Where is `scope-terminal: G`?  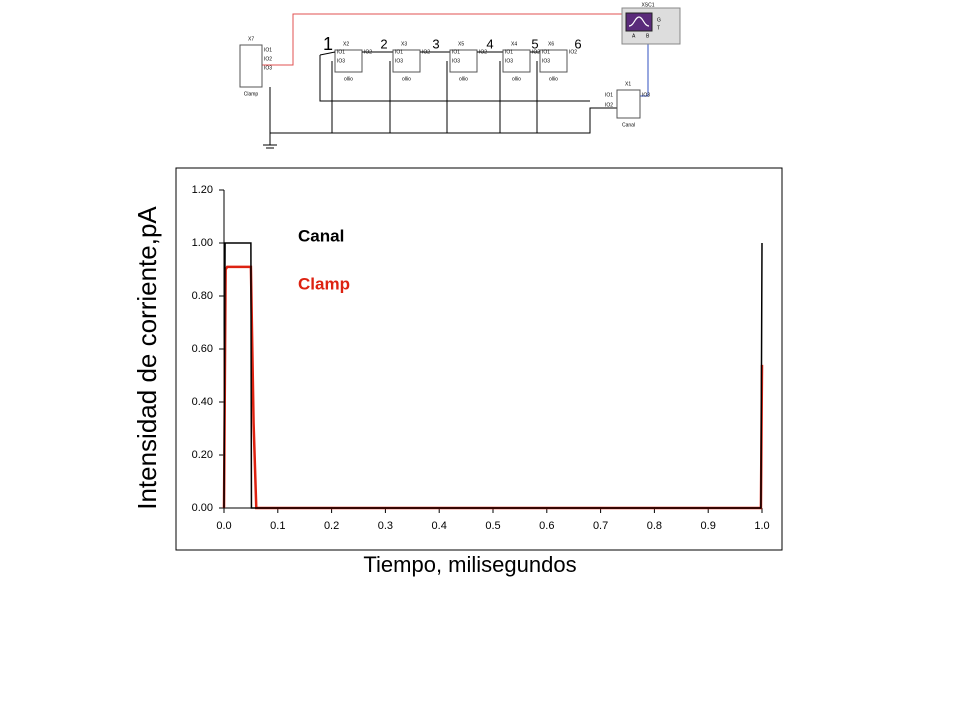
scope-terminal: G is located at coordinates (659, 20).